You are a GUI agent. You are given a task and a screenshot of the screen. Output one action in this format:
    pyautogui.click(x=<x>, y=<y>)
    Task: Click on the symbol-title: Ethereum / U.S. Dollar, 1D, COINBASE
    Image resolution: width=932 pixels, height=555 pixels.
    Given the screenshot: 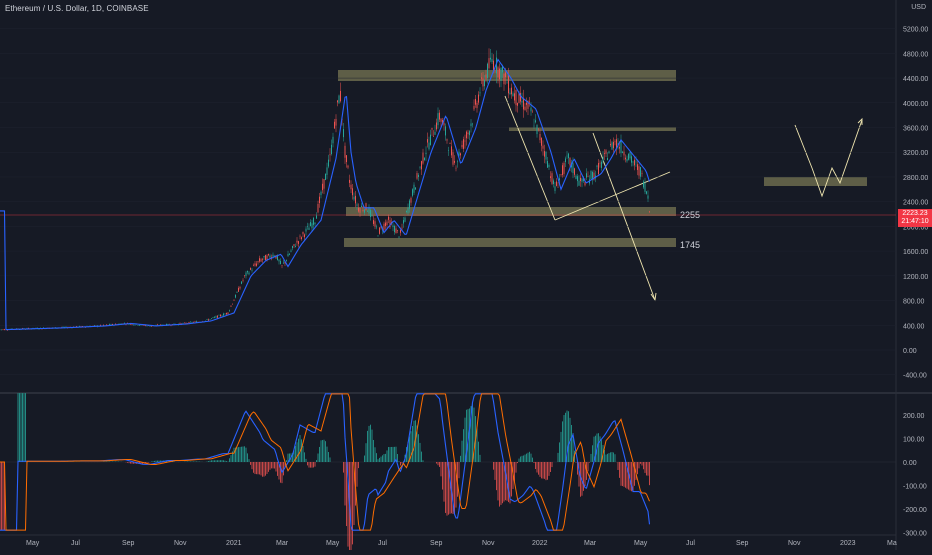 What is the action you would take?
    pyautogui.click(x=77, y=8)
    